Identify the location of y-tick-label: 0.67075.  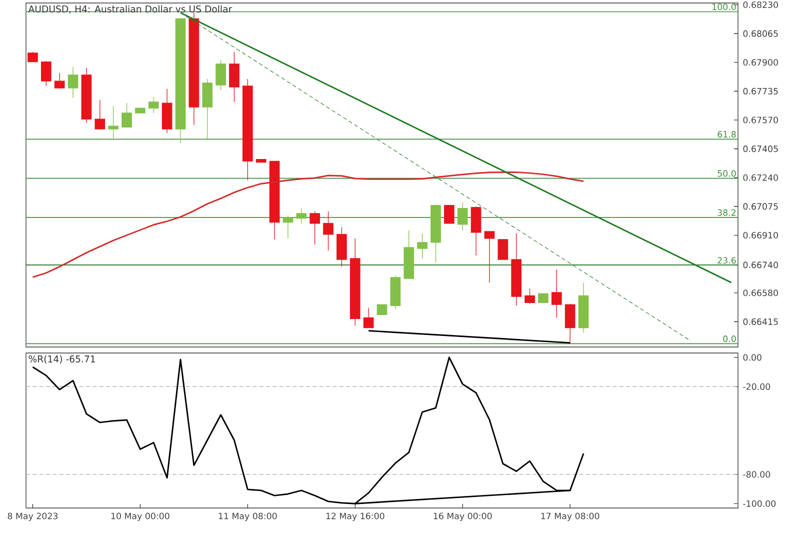
(760, 206).